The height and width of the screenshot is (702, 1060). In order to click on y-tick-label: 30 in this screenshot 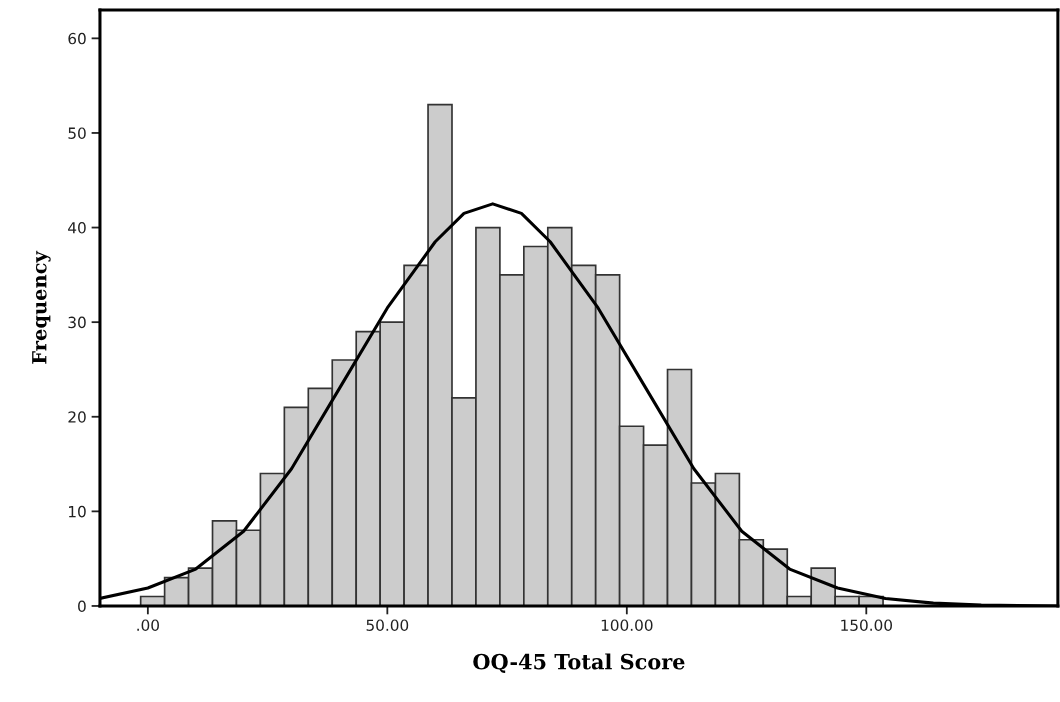, I will do `click(77, 322)`.